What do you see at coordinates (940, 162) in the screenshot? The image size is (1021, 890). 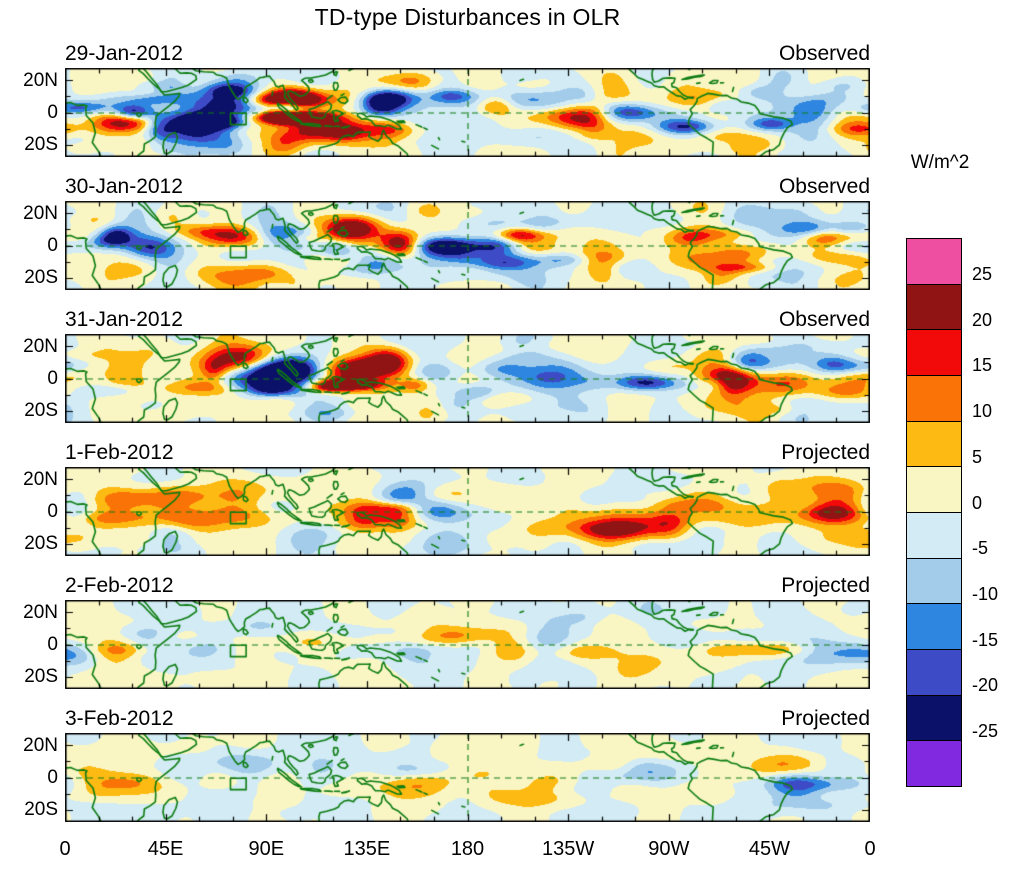 I see `colorbar-units: W/m^2` at bounding box center [940, 162].